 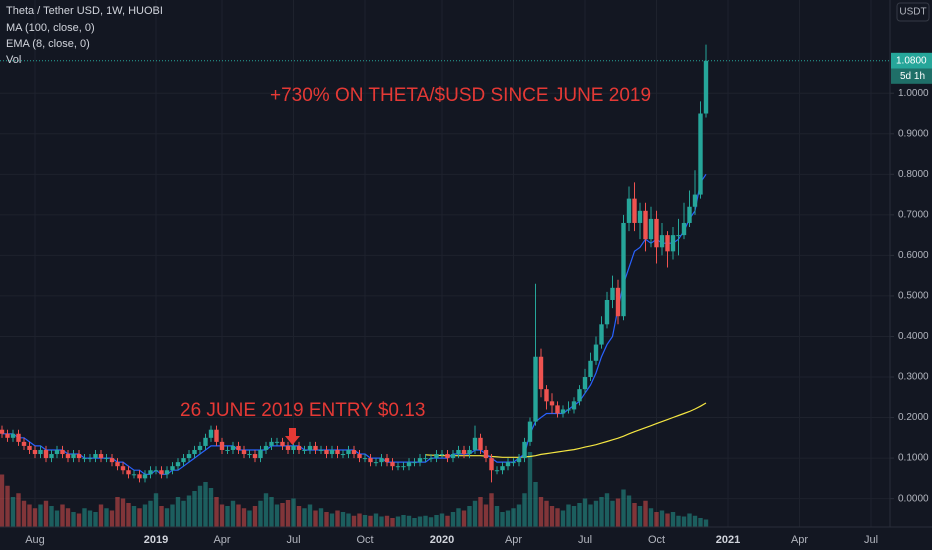 What do you see at coordinates (911, 76) in the screenshot?
I see `countdown-box` at bounding box center [911, 76].